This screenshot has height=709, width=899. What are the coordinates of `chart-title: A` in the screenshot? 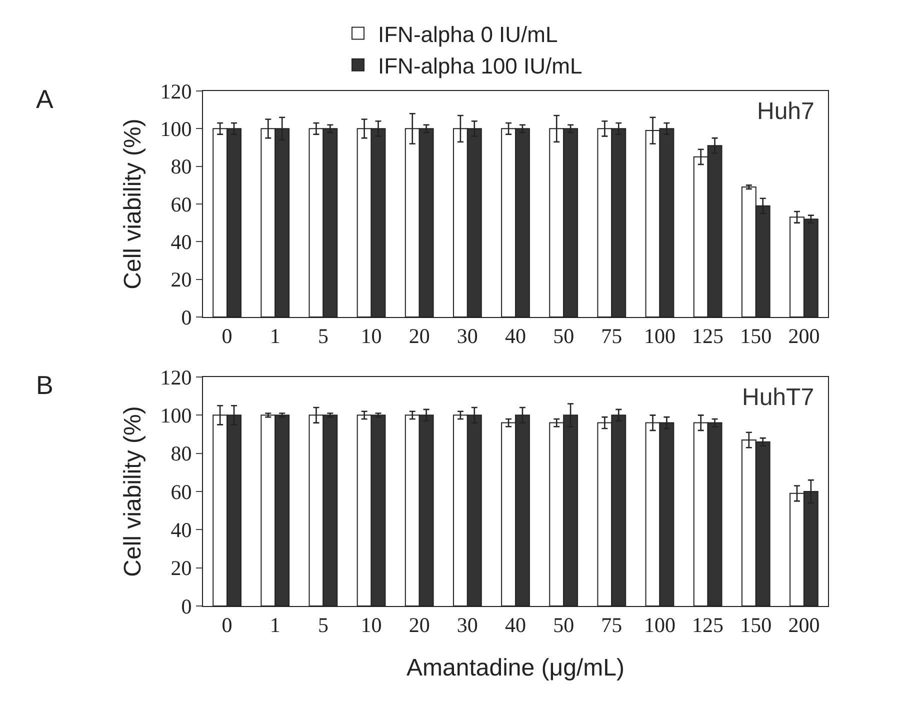 It's located at (45, 99).